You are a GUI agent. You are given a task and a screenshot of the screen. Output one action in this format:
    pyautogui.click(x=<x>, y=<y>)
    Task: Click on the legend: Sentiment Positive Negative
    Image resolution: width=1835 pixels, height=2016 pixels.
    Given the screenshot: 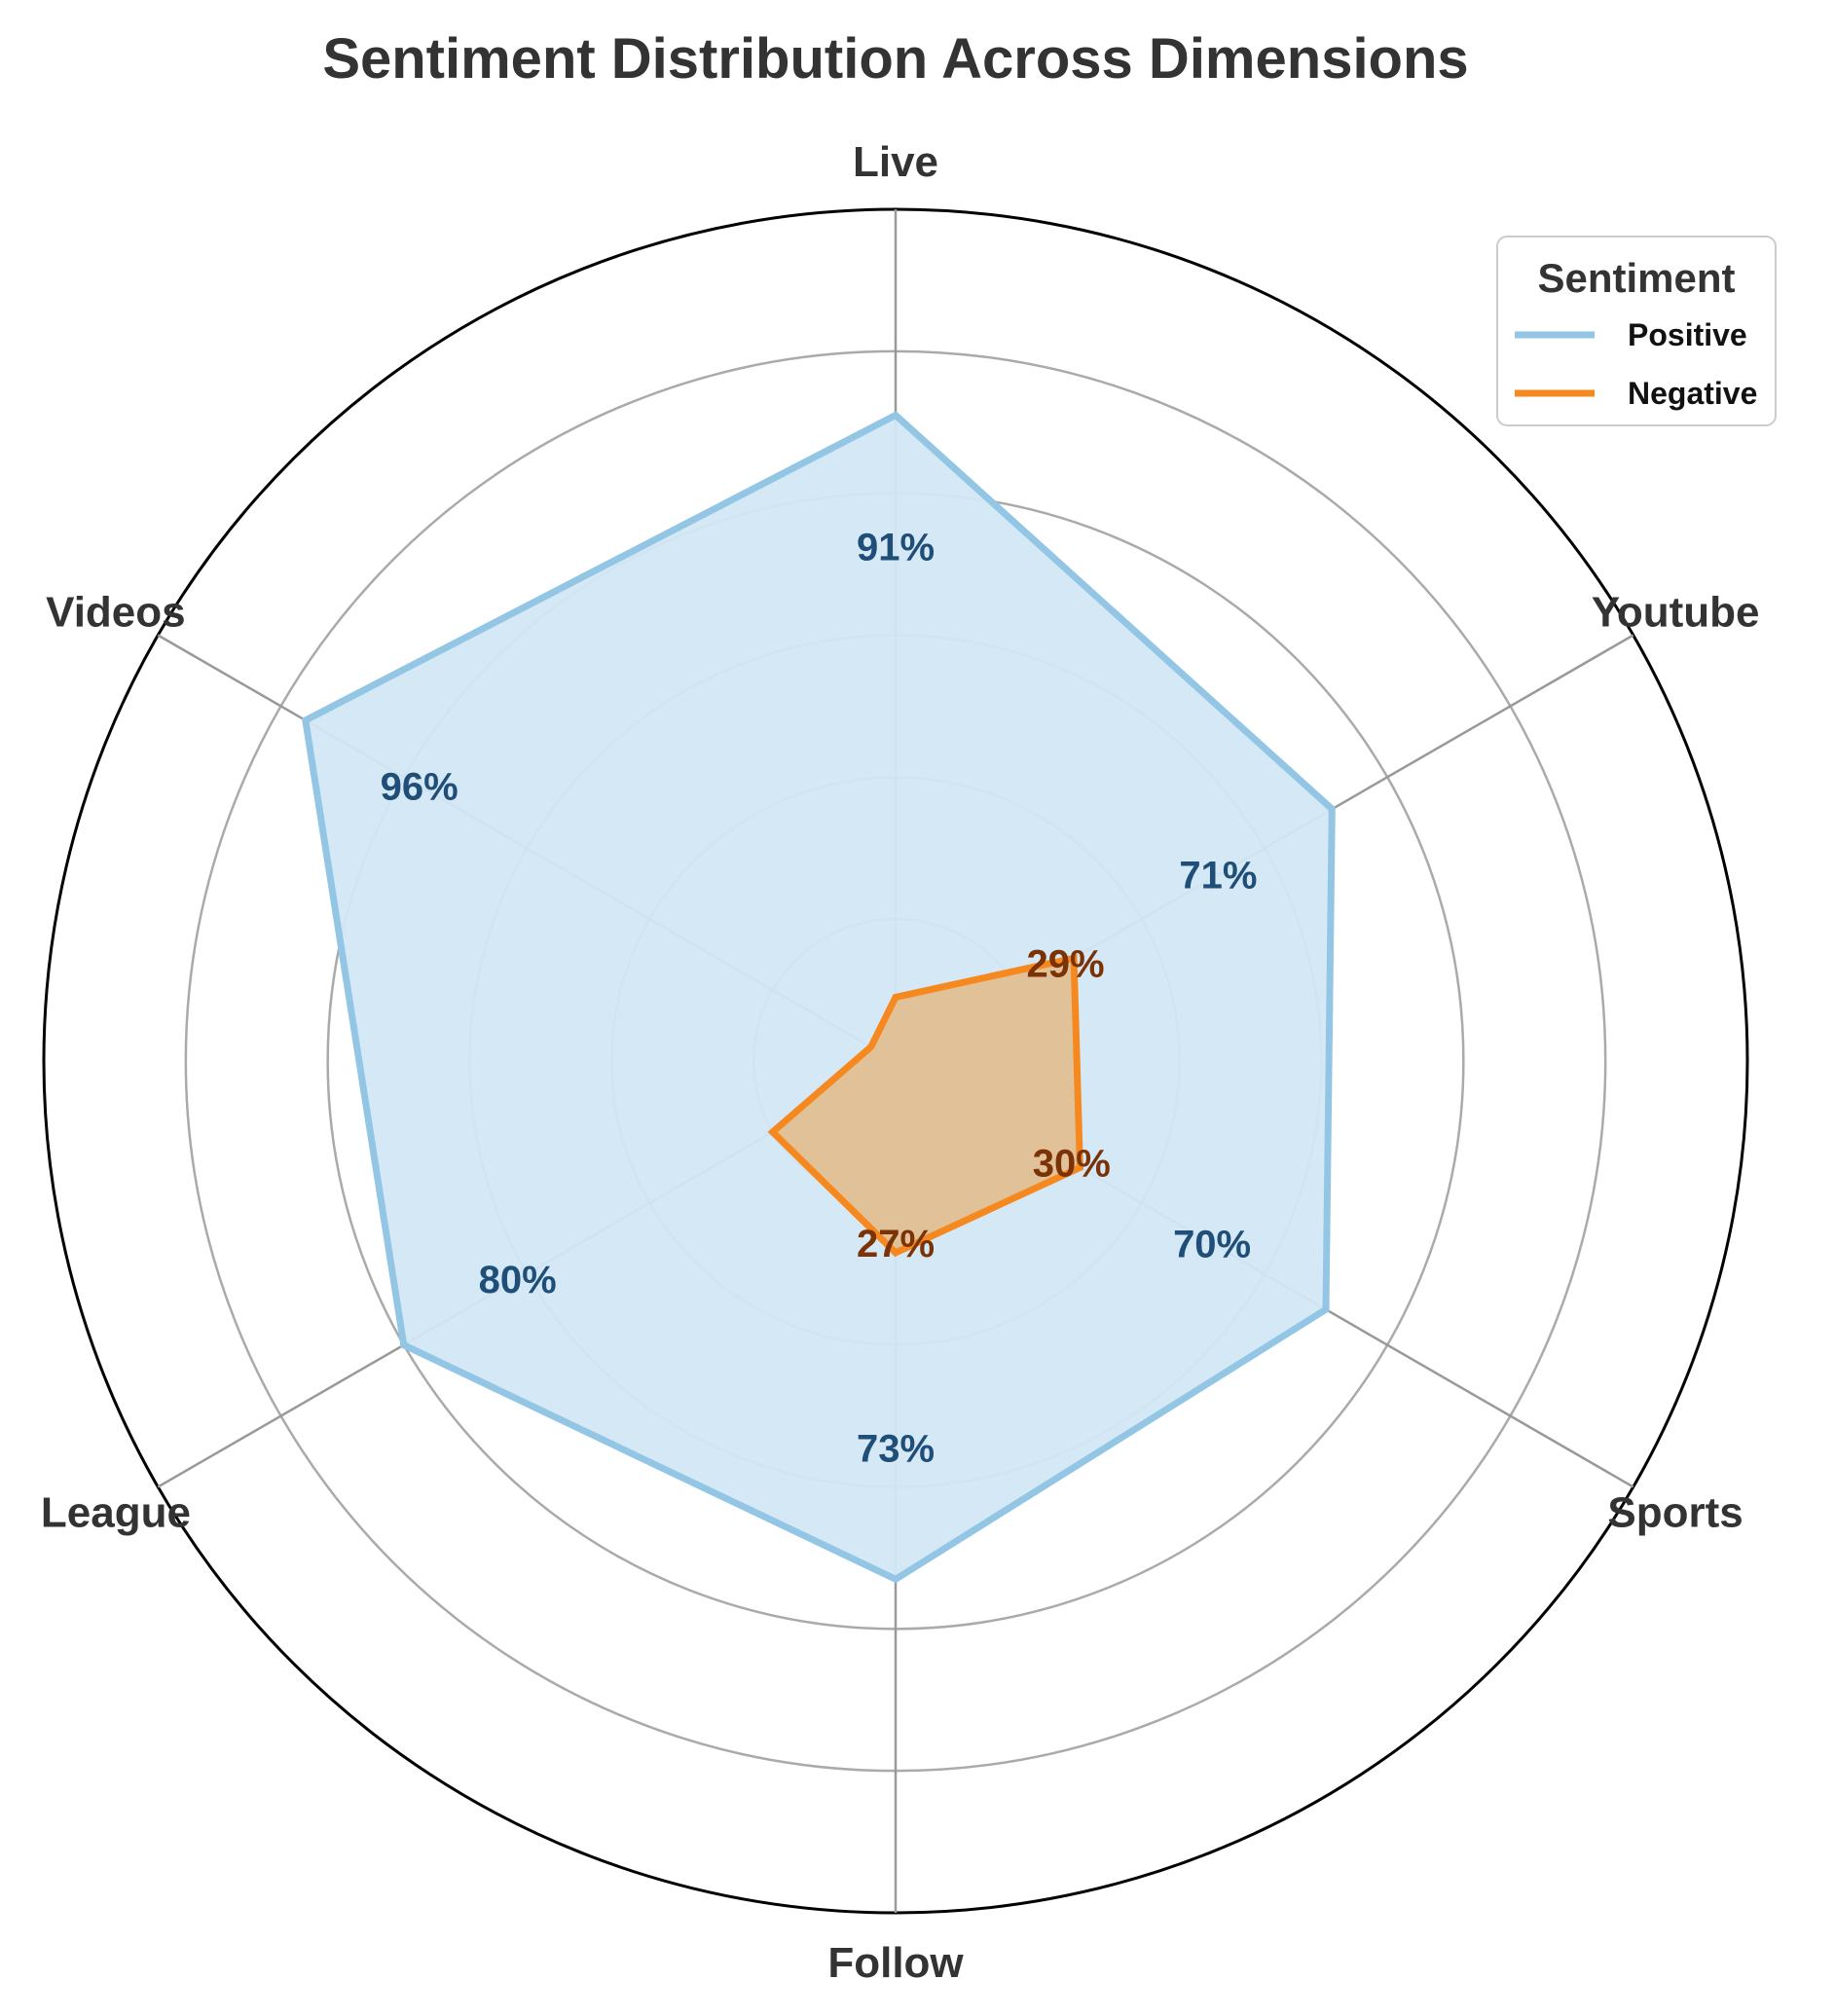 What is the action you would take?
    pyautogui.click(x=1636, y=331)
    